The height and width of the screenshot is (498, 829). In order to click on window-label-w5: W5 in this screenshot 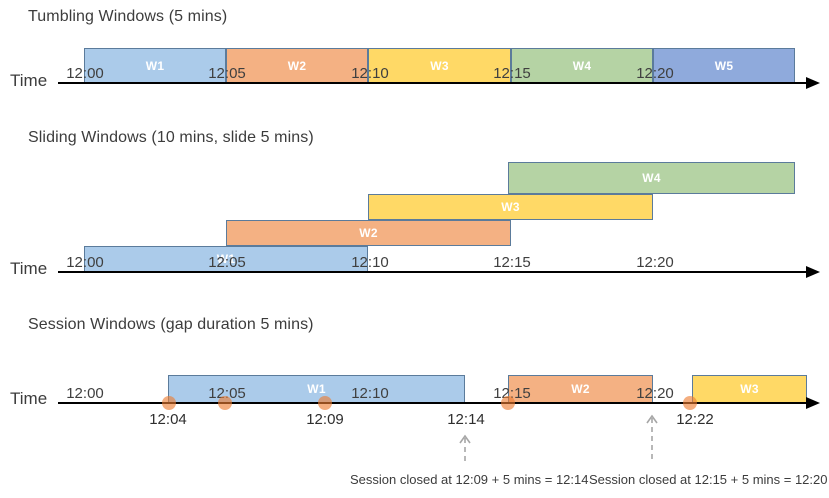, I will do `click(724, 65)`.